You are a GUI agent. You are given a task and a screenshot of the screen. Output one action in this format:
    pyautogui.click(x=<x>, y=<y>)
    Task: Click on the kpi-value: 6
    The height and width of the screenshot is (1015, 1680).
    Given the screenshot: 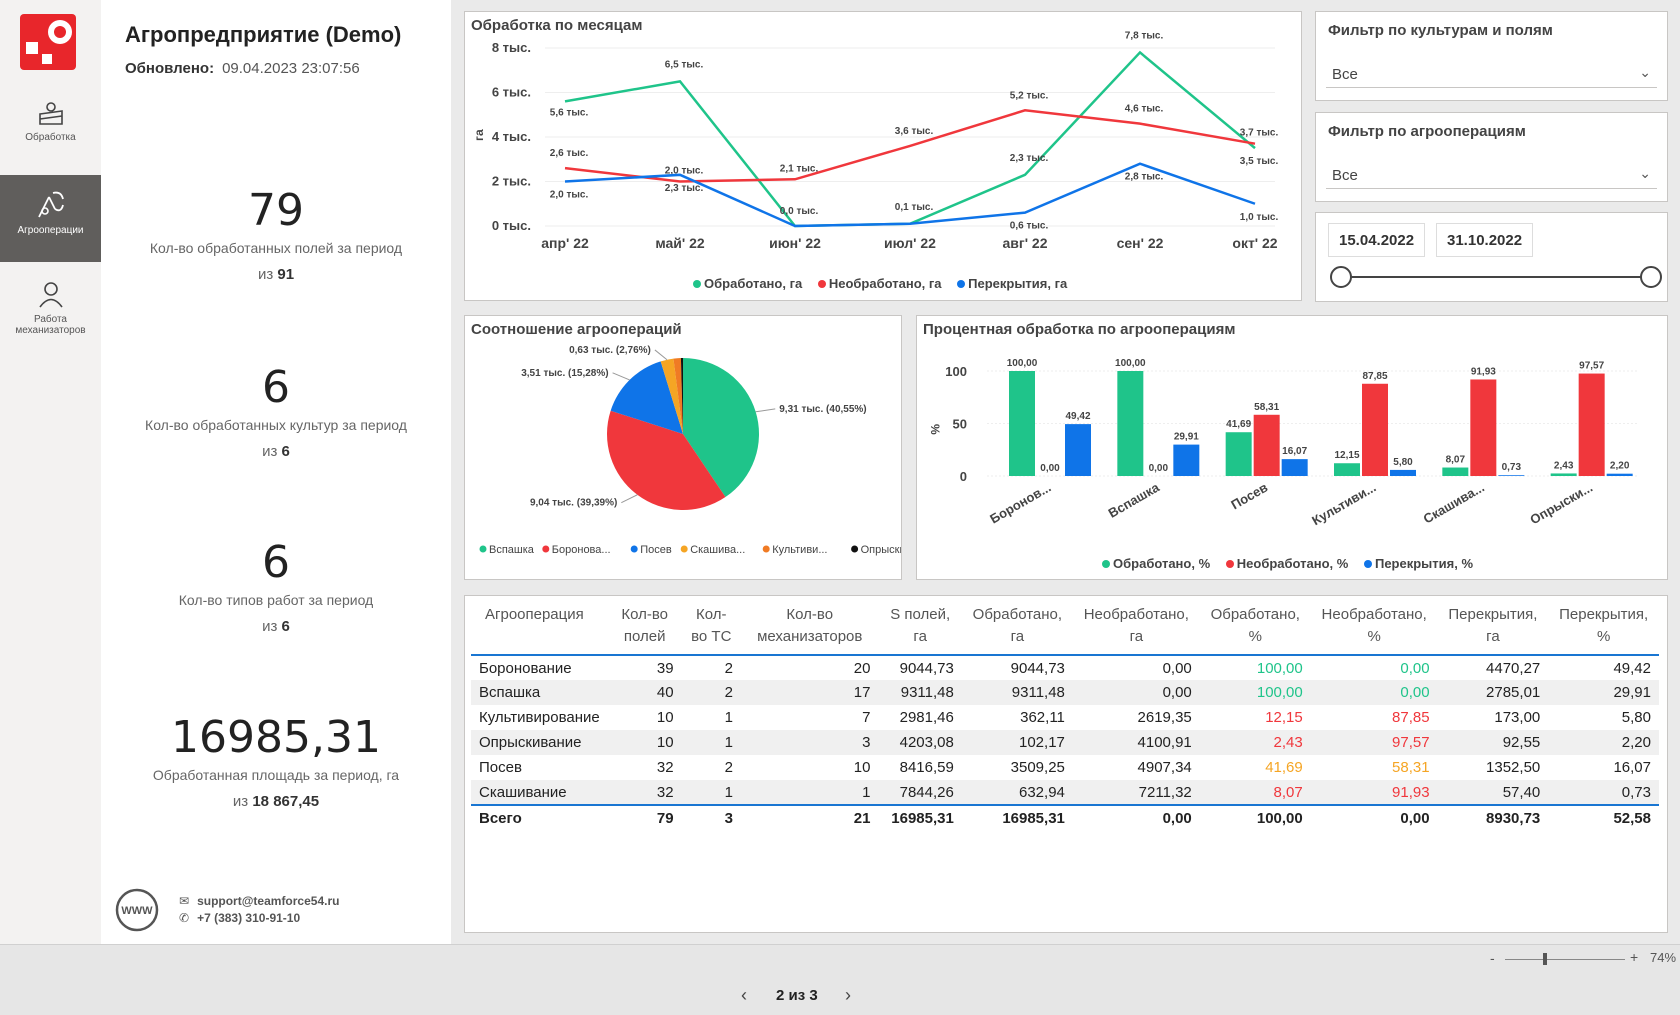 What is the action you would take?
    pyautogui.click(x=276, y=387)
    